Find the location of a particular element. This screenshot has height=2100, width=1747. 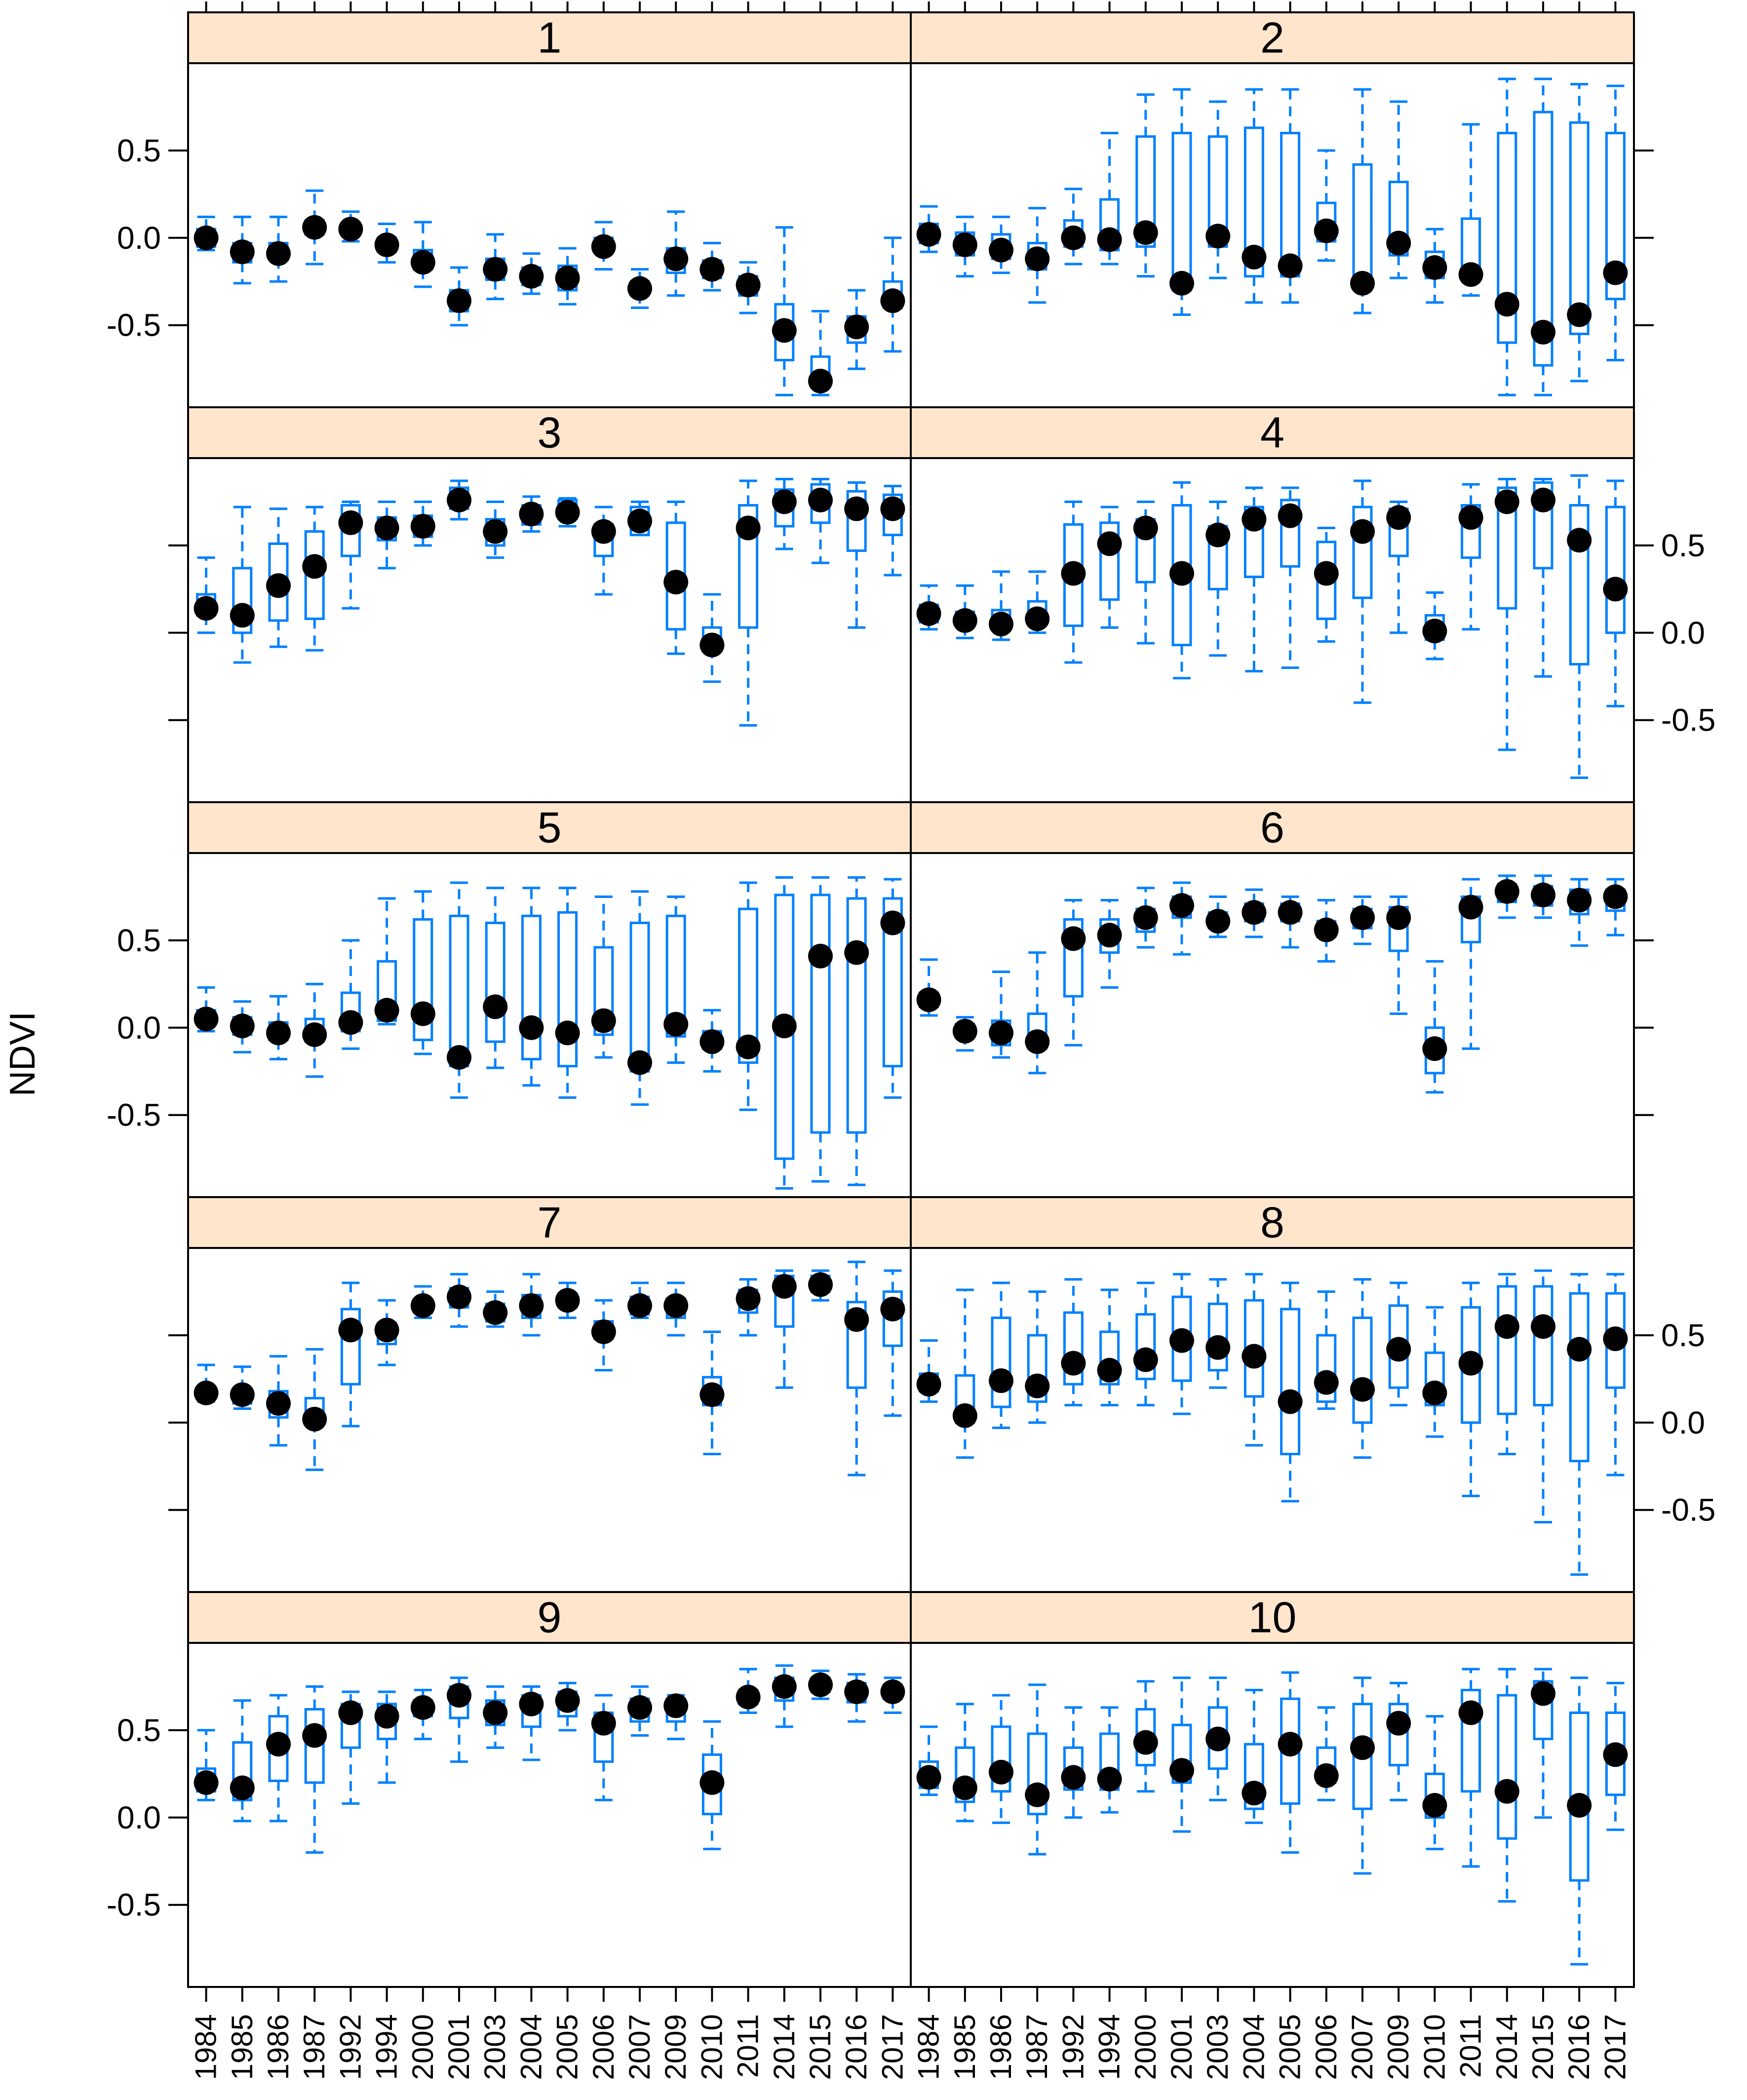

panel-7: 7 is located at coordinates (549, 1394).